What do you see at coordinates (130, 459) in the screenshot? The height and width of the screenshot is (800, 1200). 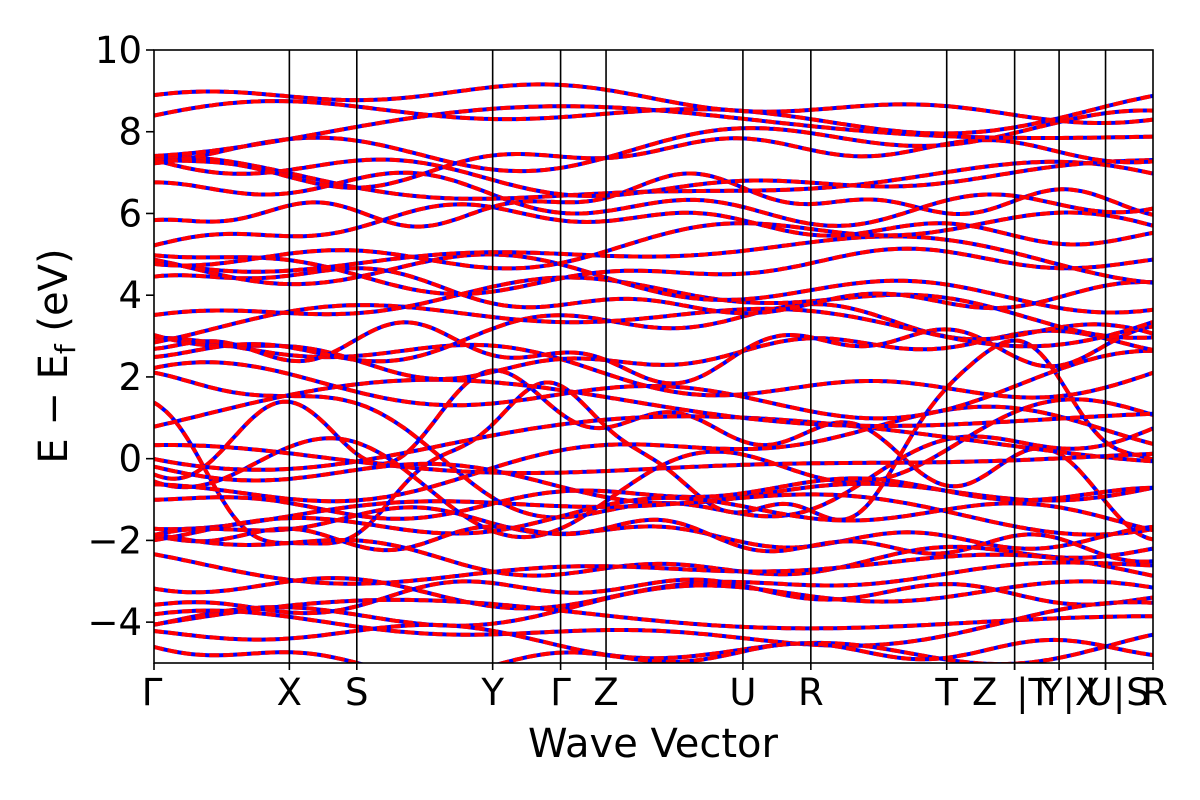 I see `y-tick-label: 0` at bounding box center [130, 459].